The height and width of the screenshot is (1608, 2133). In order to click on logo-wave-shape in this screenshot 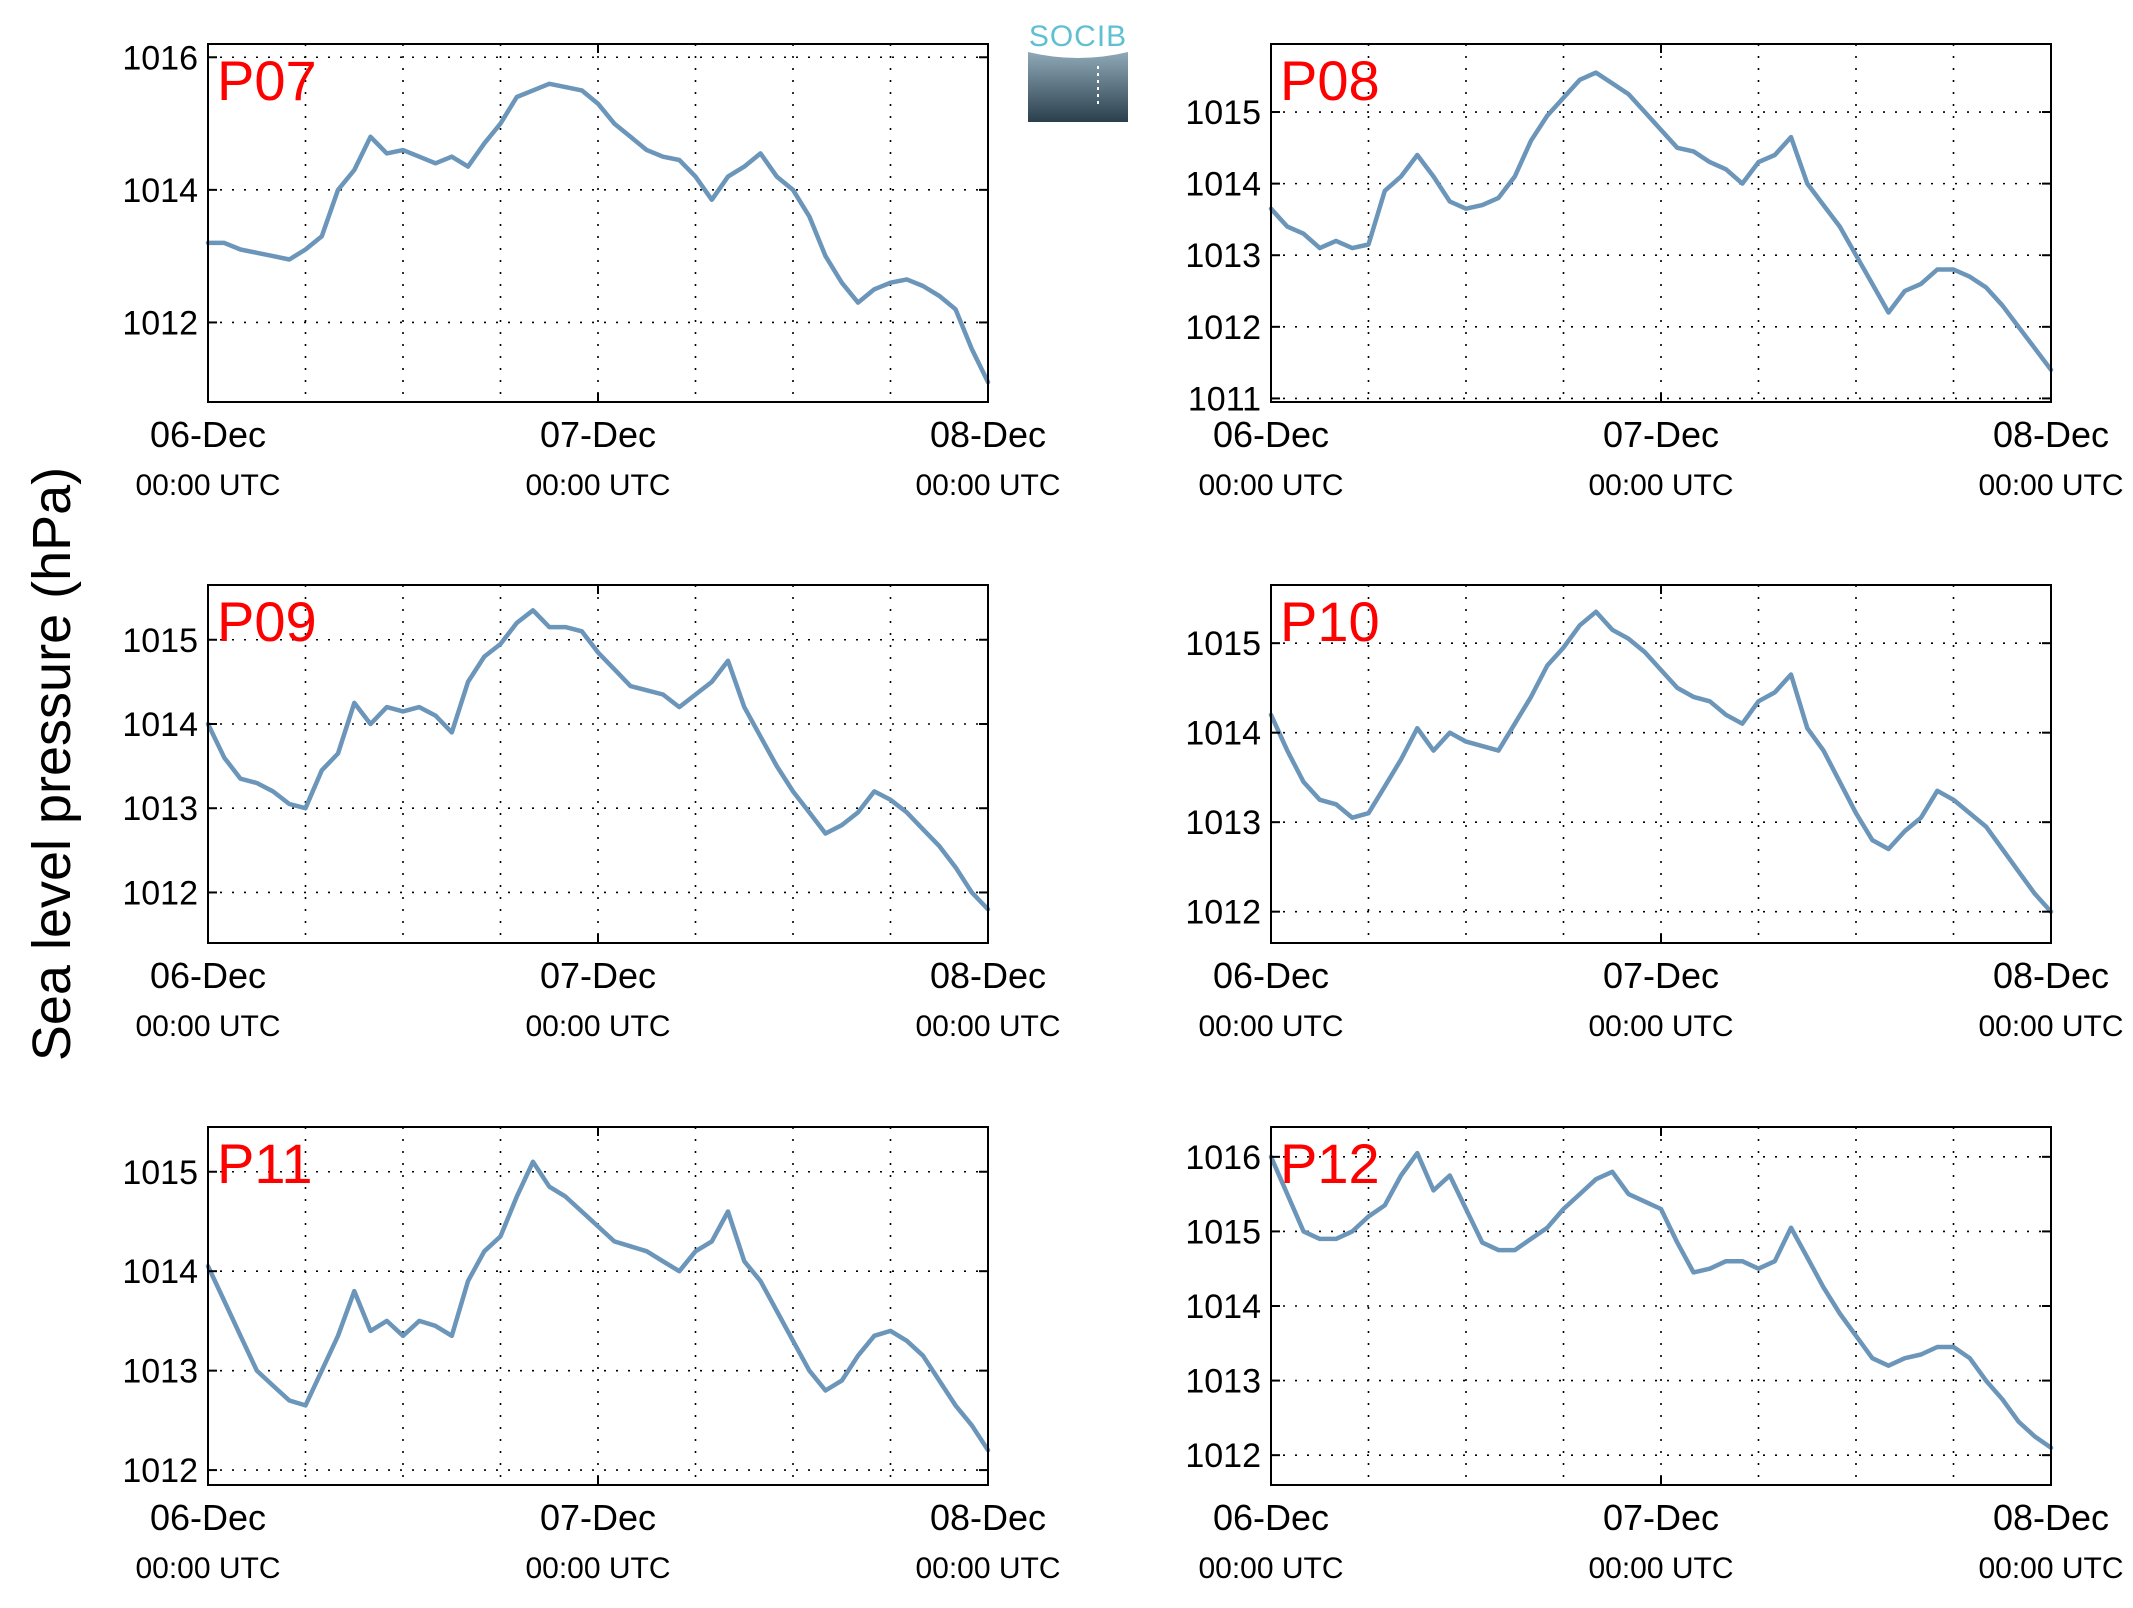, I will do `click(1078, 87)`.